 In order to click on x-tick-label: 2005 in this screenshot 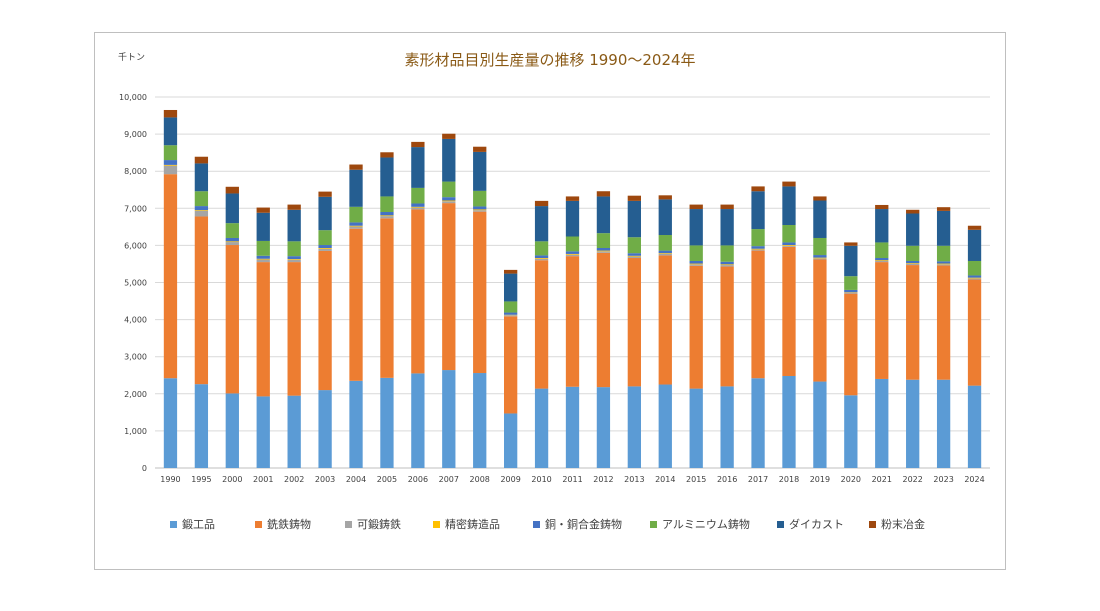, I will do `click(387, 479)`.